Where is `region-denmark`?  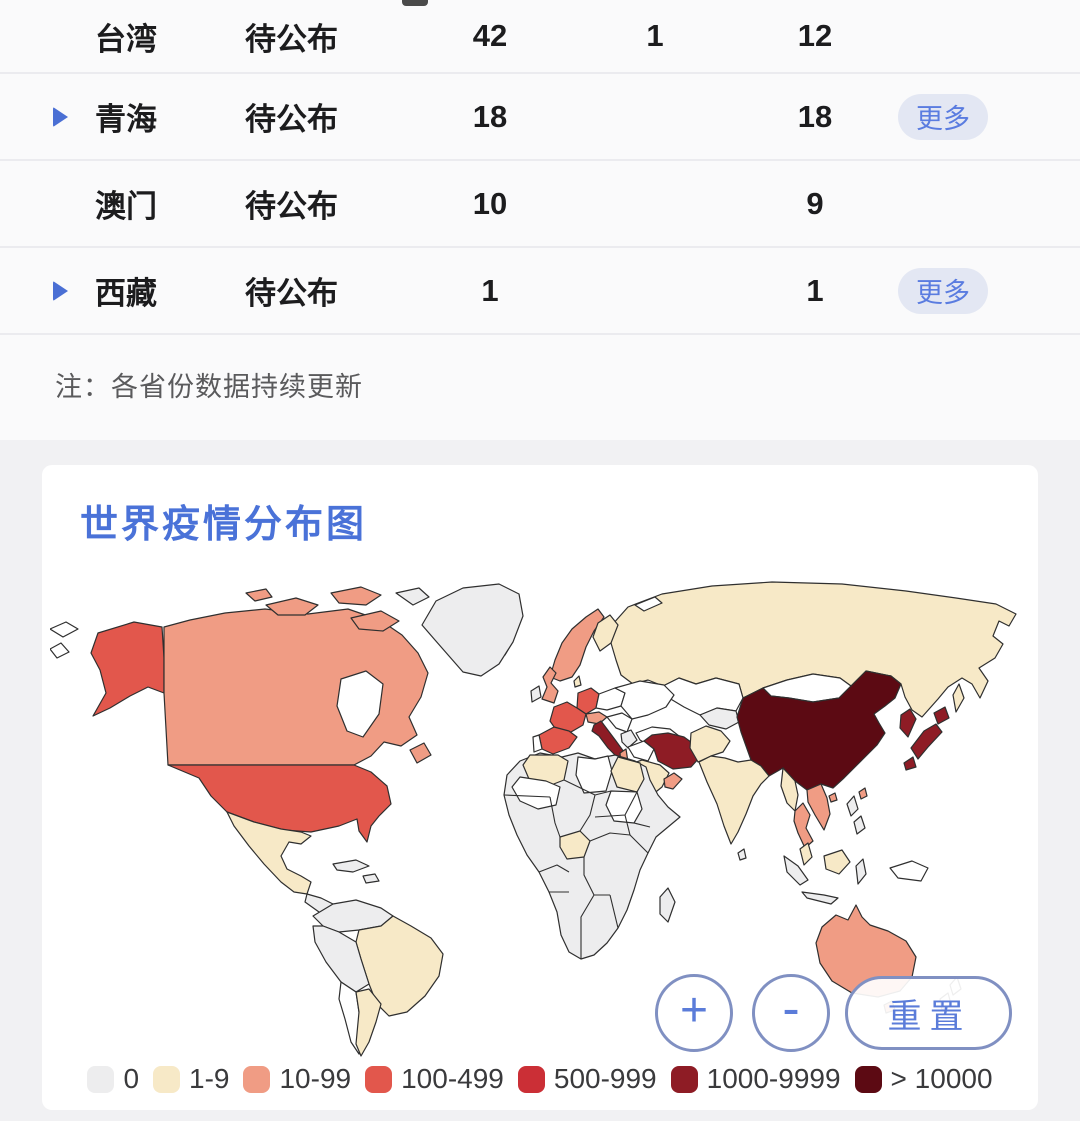
region-denmark is located at coordinates (577, 681).